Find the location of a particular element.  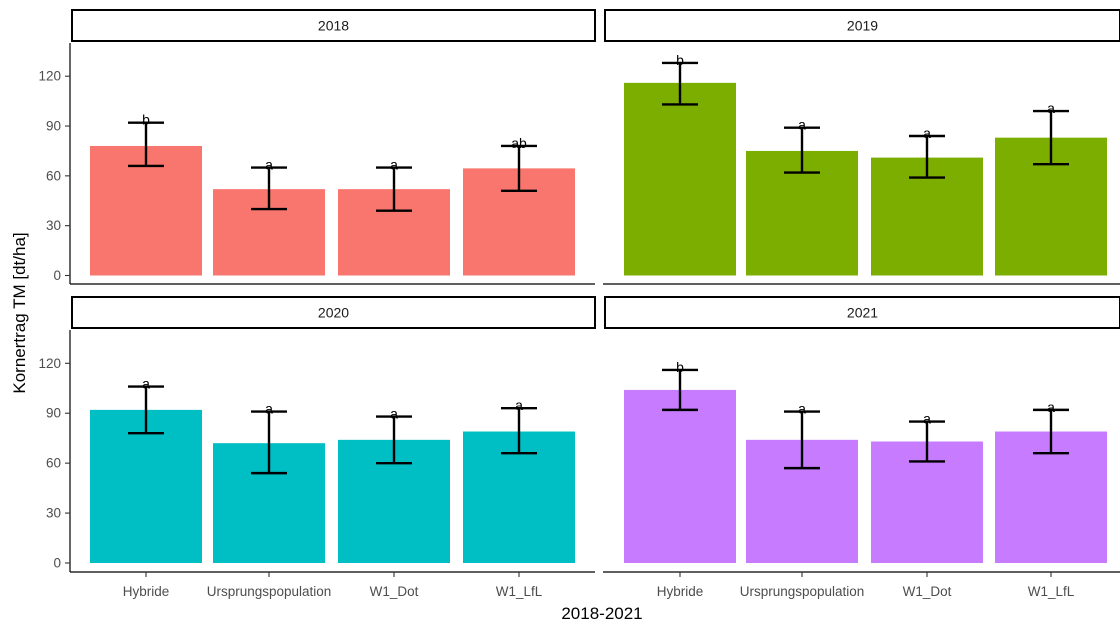

x-axis-title: 2018-2021 is located at coordinates (601, 613).